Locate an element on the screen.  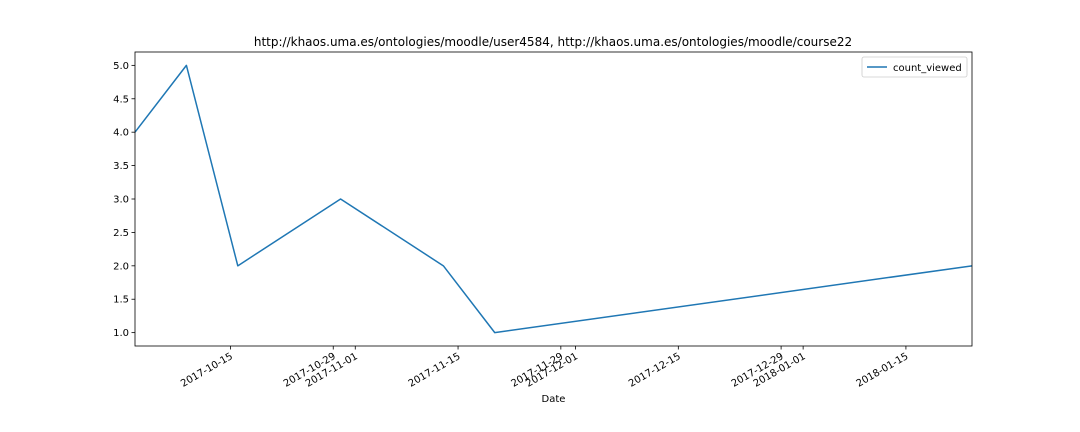
x-axis-label: Date is located at coordinates (554, 399).